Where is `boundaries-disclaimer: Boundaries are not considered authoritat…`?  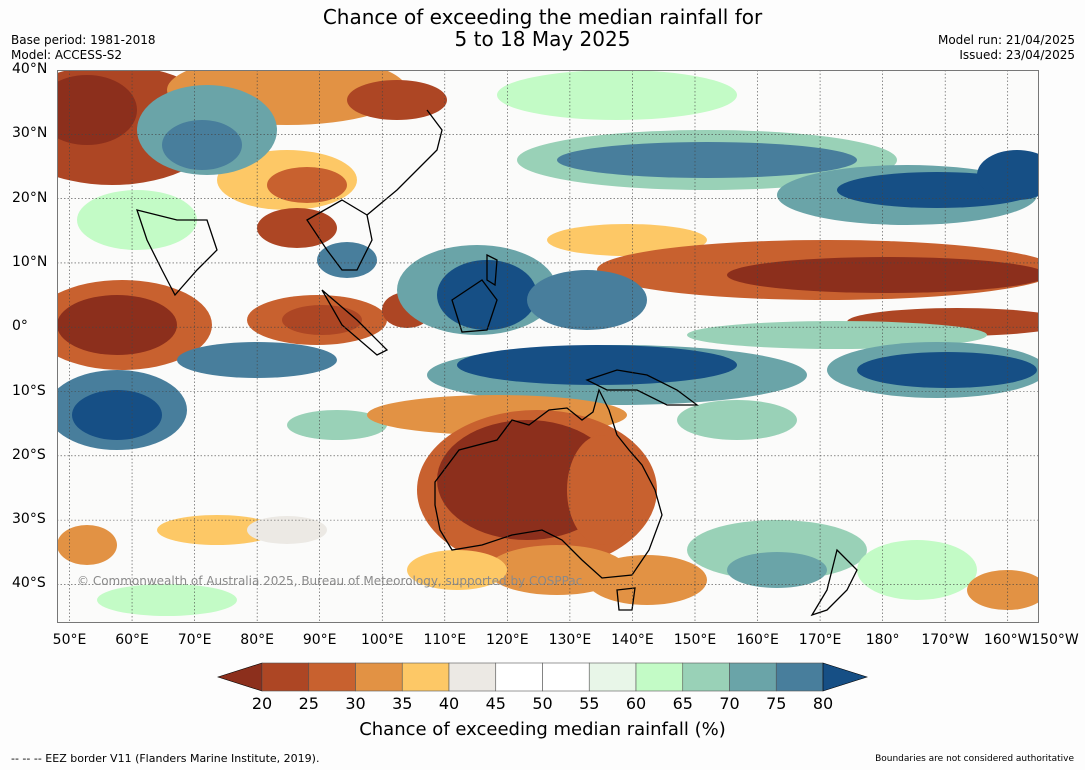 boundaries-disclaimer: Boundaries are not considered authoritat… is located at coordinates (974, 759).